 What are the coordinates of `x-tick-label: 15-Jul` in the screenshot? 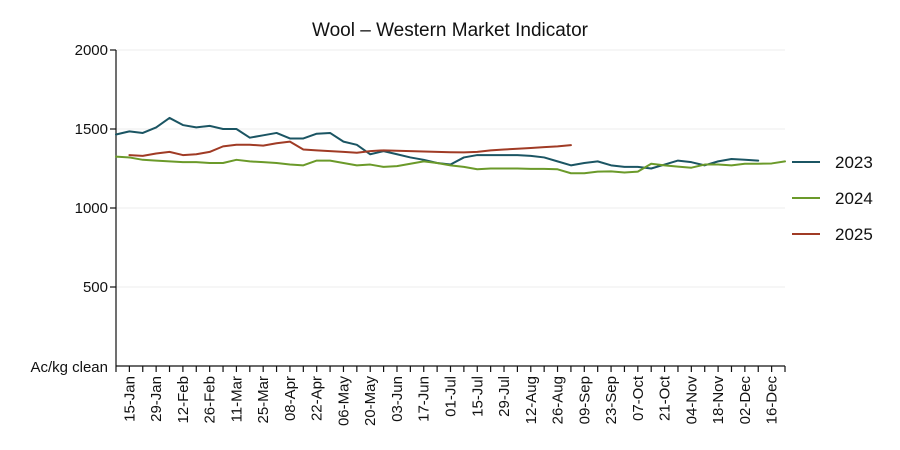 It's located at (477, 396).